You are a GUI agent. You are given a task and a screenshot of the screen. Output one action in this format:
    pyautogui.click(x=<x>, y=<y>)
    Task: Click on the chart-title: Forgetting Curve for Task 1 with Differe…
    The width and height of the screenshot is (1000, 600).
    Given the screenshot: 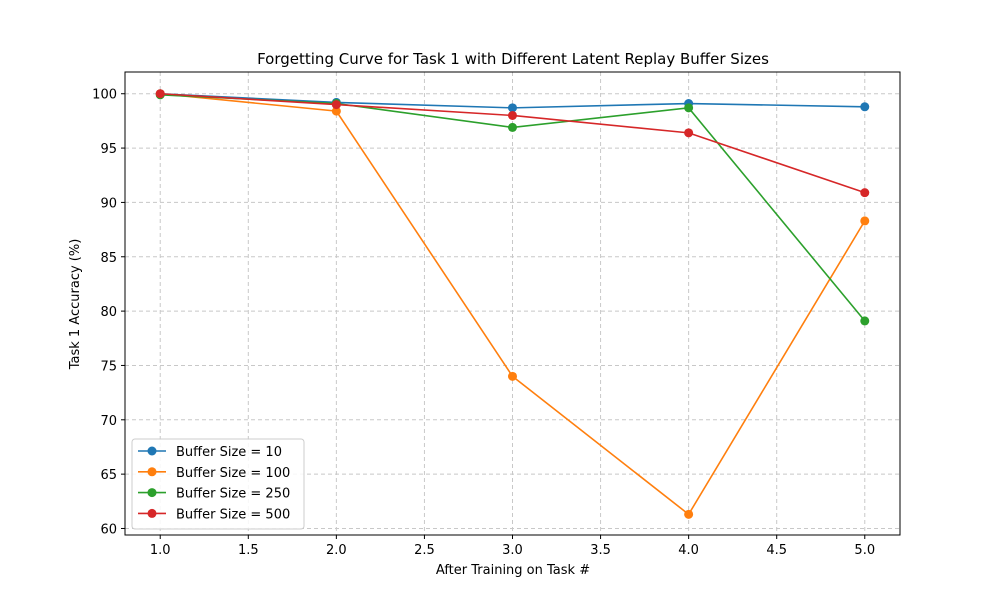 What is the action you would take?
    pyautogui.click(x=513, y=59)
    